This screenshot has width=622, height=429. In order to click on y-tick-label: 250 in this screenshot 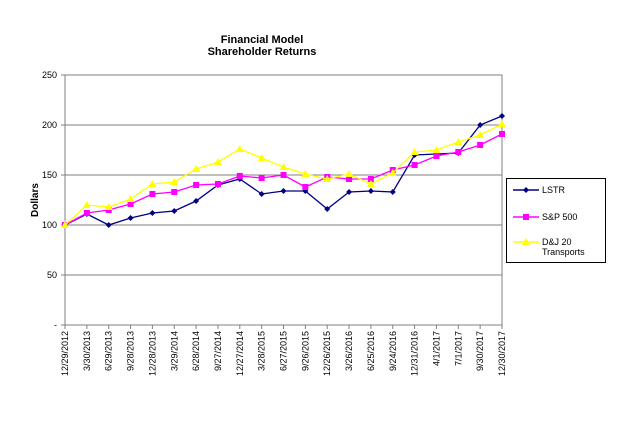, I will do `click(49, 75)`.